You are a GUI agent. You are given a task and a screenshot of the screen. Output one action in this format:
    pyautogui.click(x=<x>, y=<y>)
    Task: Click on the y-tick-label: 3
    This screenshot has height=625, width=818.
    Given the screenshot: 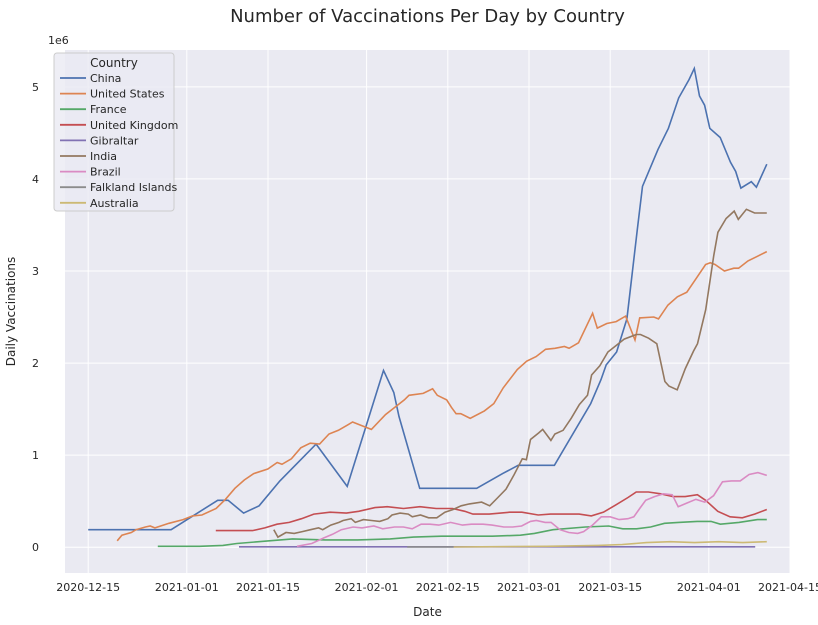 What is the action you would take?
    pyautogui.click(x=35, y=271)
    